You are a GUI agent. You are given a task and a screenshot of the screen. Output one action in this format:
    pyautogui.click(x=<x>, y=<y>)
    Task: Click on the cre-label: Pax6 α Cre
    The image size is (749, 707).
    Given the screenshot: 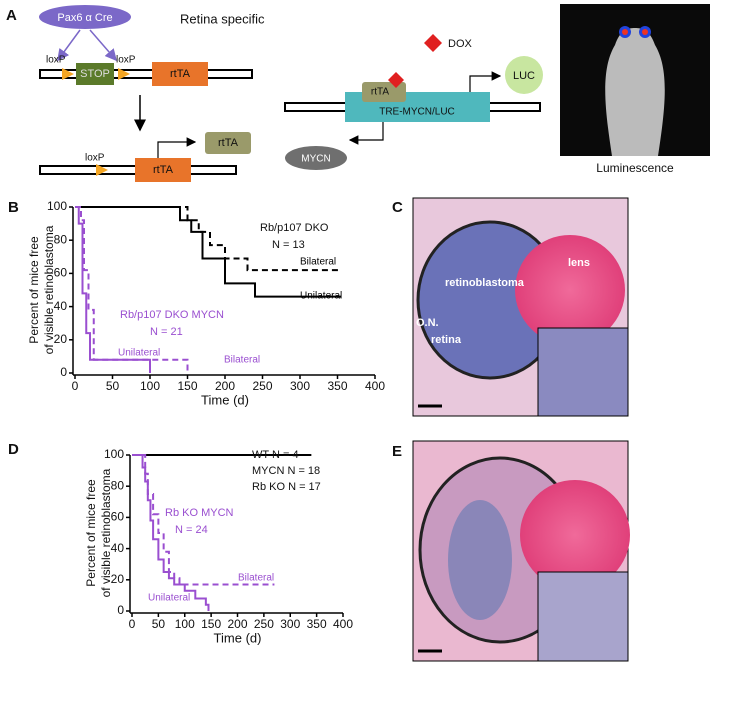 What is the action you would take?
    pyautogui.click(x=84, y=18)
    